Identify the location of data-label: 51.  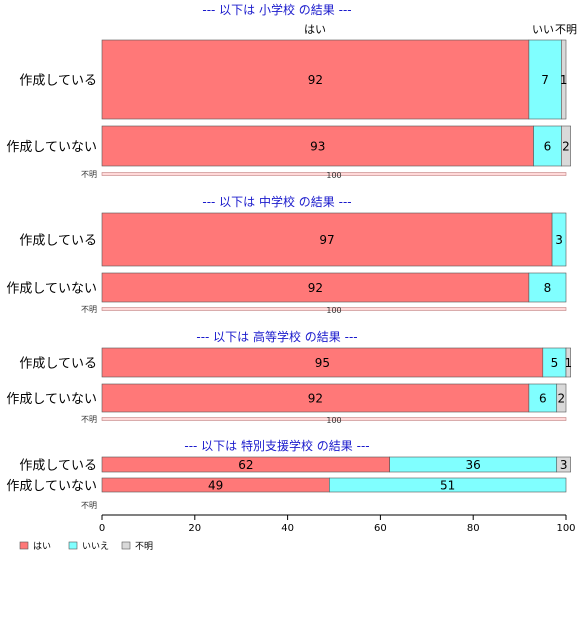
(447, 486).